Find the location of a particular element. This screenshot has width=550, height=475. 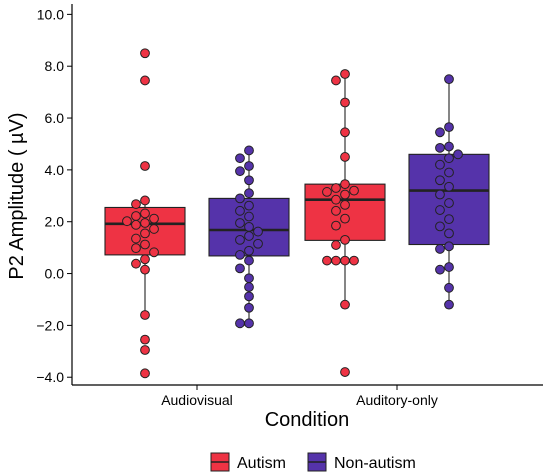

x-tick-label: Auditory-only is located at coordinates (397, 400).